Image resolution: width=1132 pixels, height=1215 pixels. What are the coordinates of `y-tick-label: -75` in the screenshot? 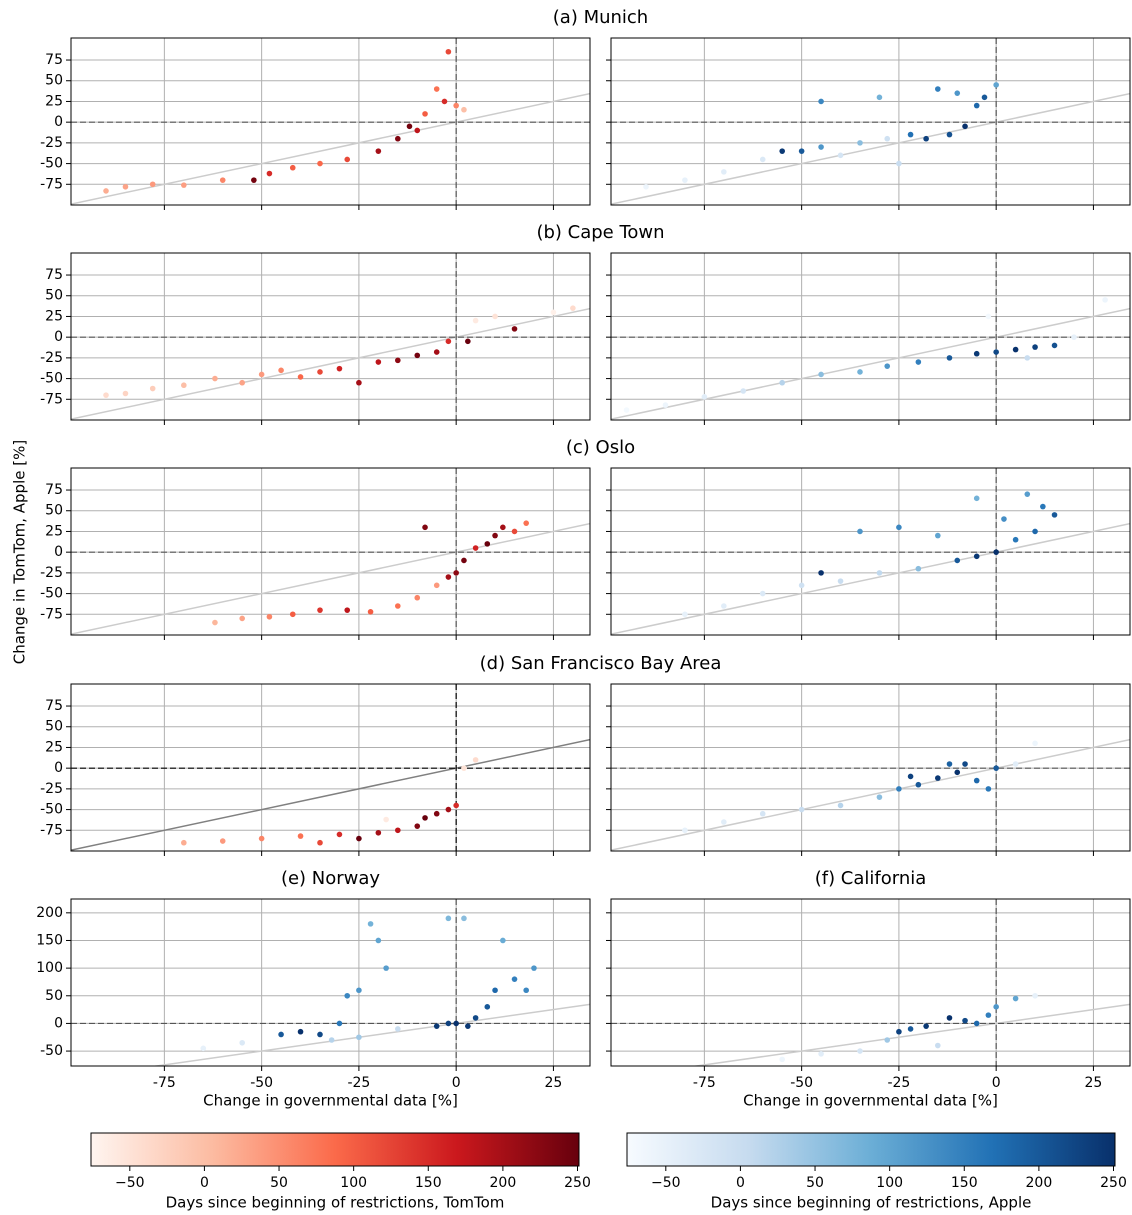 It's located at (51, 614).